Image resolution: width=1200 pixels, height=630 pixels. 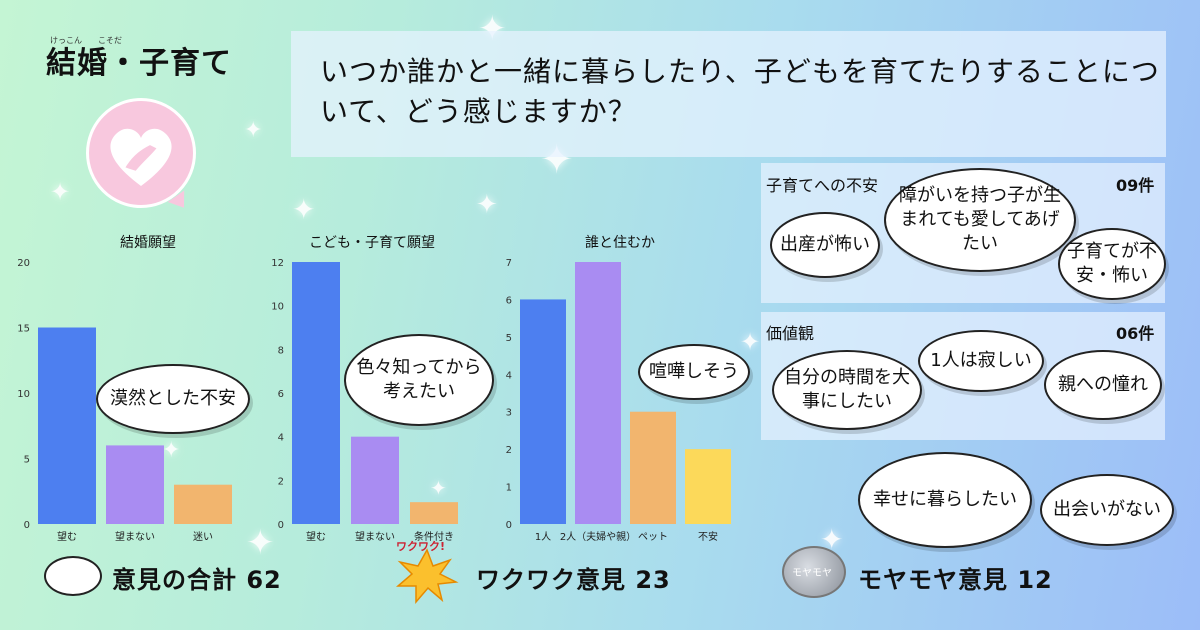 What do you see at coordinates (981, 361) in the screenshot?
I see `opinion-bubble: 1人は寂しい` at bounding box center [981, 361].